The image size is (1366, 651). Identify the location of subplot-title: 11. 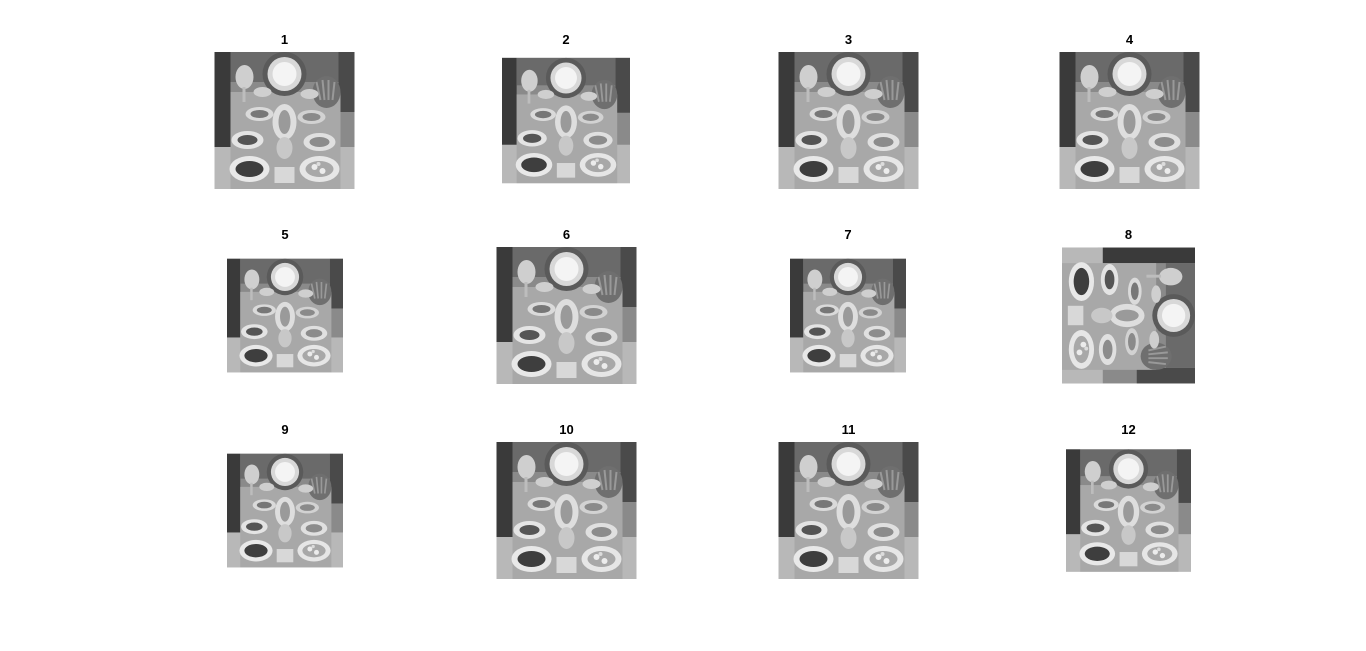
(848, 429).